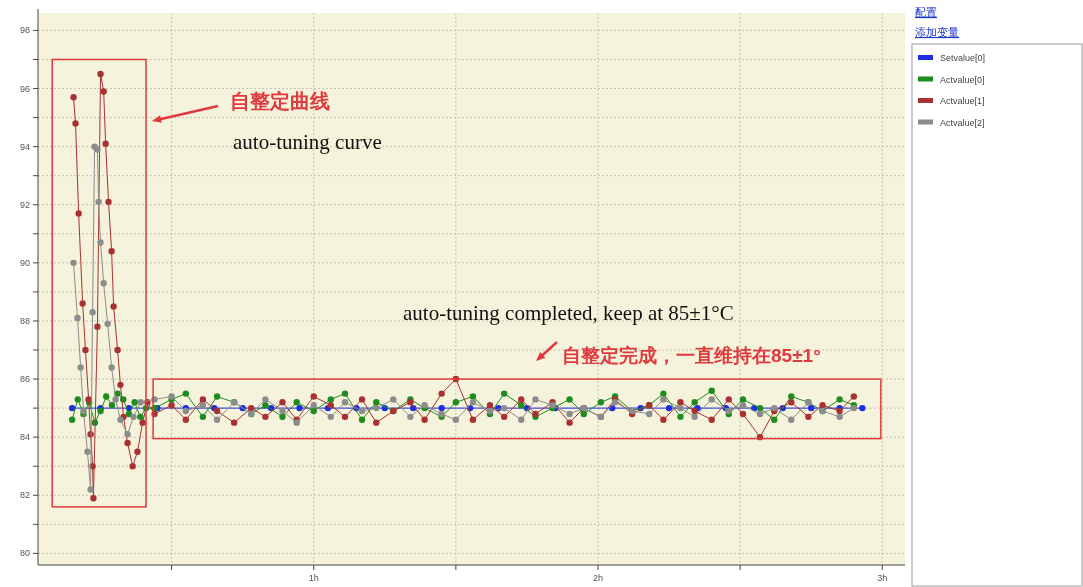  Describe the element at coordinates (24, 146) in the screenshot. I see `y-tick-label: 94` at that location.